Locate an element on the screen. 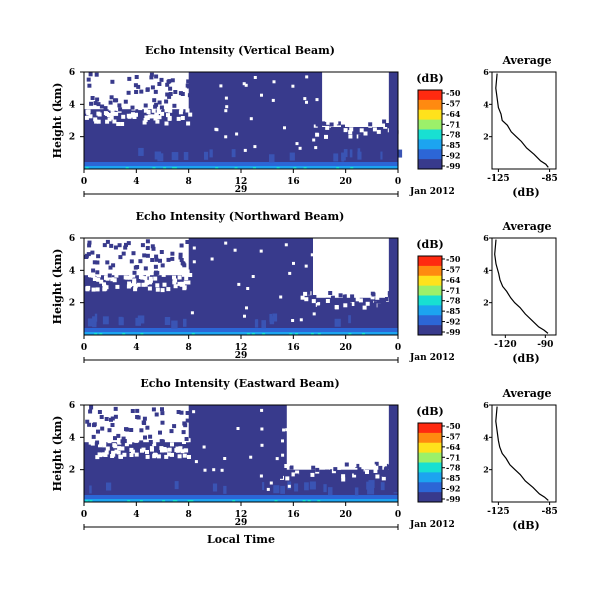  colorbar-tick-label: -92 is located at coordinates (453, 489).